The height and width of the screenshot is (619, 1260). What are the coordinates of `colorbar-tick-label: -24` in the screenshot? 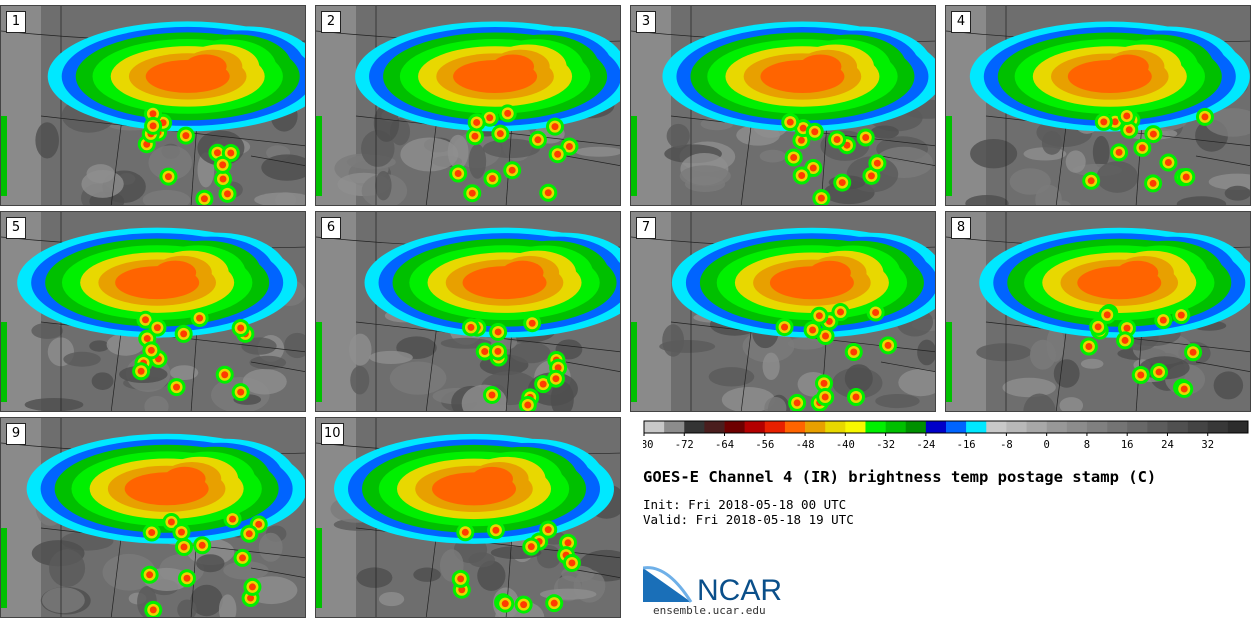 It's located at (925, 445).